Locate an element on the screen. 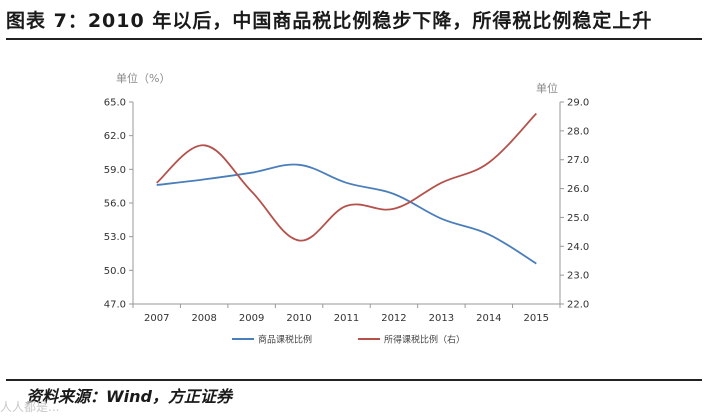 The height and width of the screenshot is (418, 720). x-tick-label: 2008 is located at coordinates (203, 318).